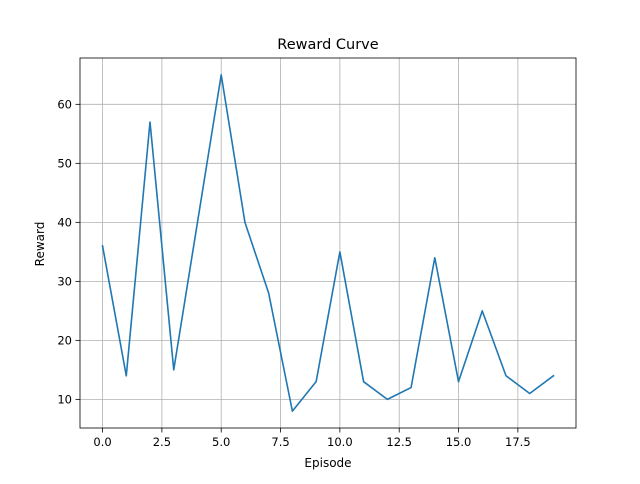  What do you see at coordinates (518, 442) in the screenshot?
I see `x-tick-label: 17.5` at bounding box center [518, 442].